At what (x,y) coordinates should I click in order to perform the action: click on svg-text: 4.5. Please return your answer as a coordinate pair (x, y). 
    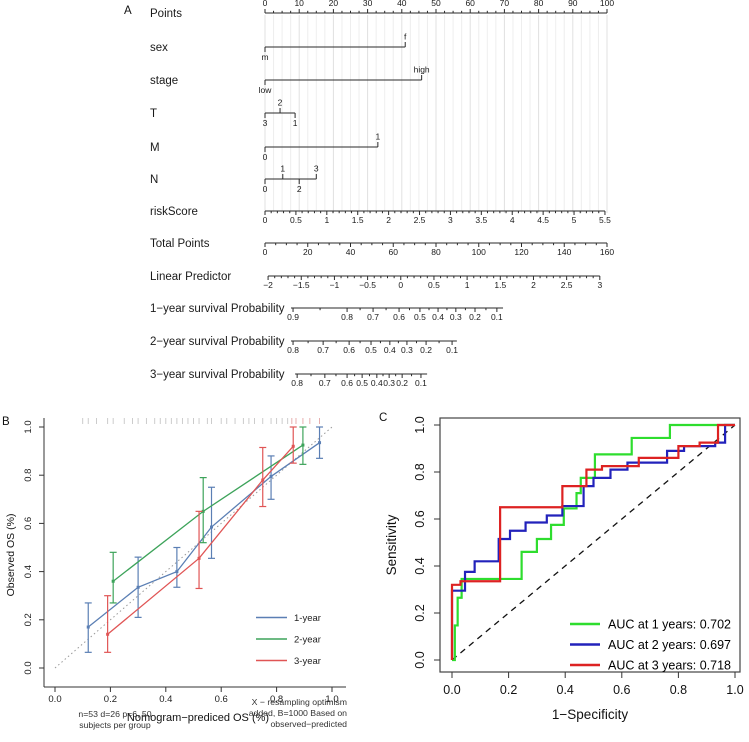
    Looking at the image, I should click on (543, 220).